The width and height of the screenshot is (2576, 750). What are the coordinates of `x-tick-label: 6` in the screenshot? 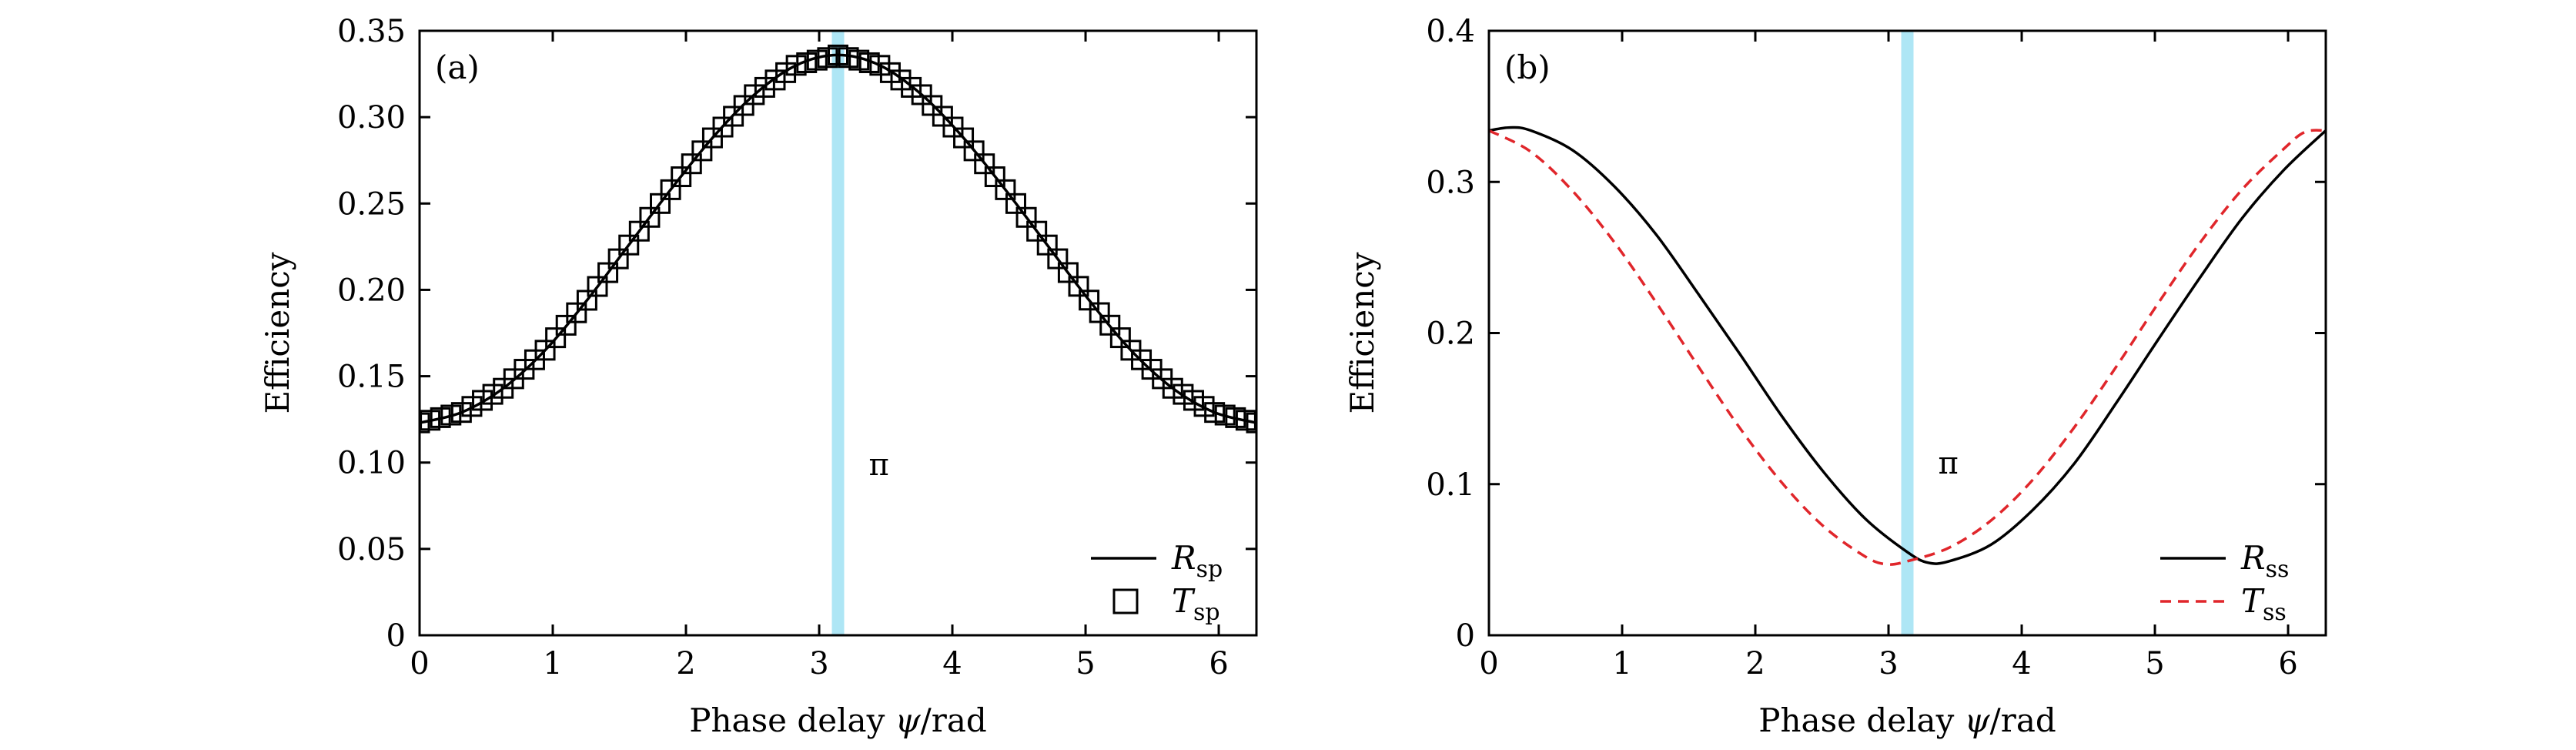 It's located at (1218, 663).